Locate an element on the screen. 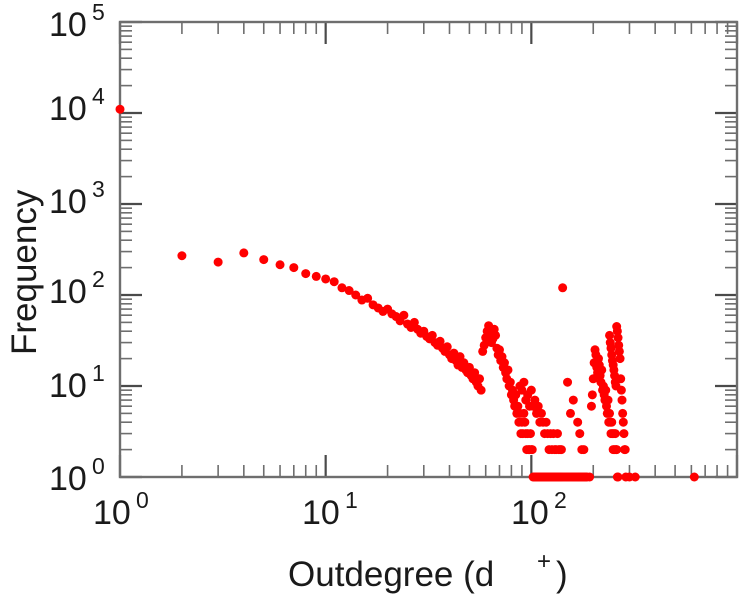 The height and width of the screenshot is (600, 749). x-tick-exp-1: 1 is located at coordinates (351, 500).